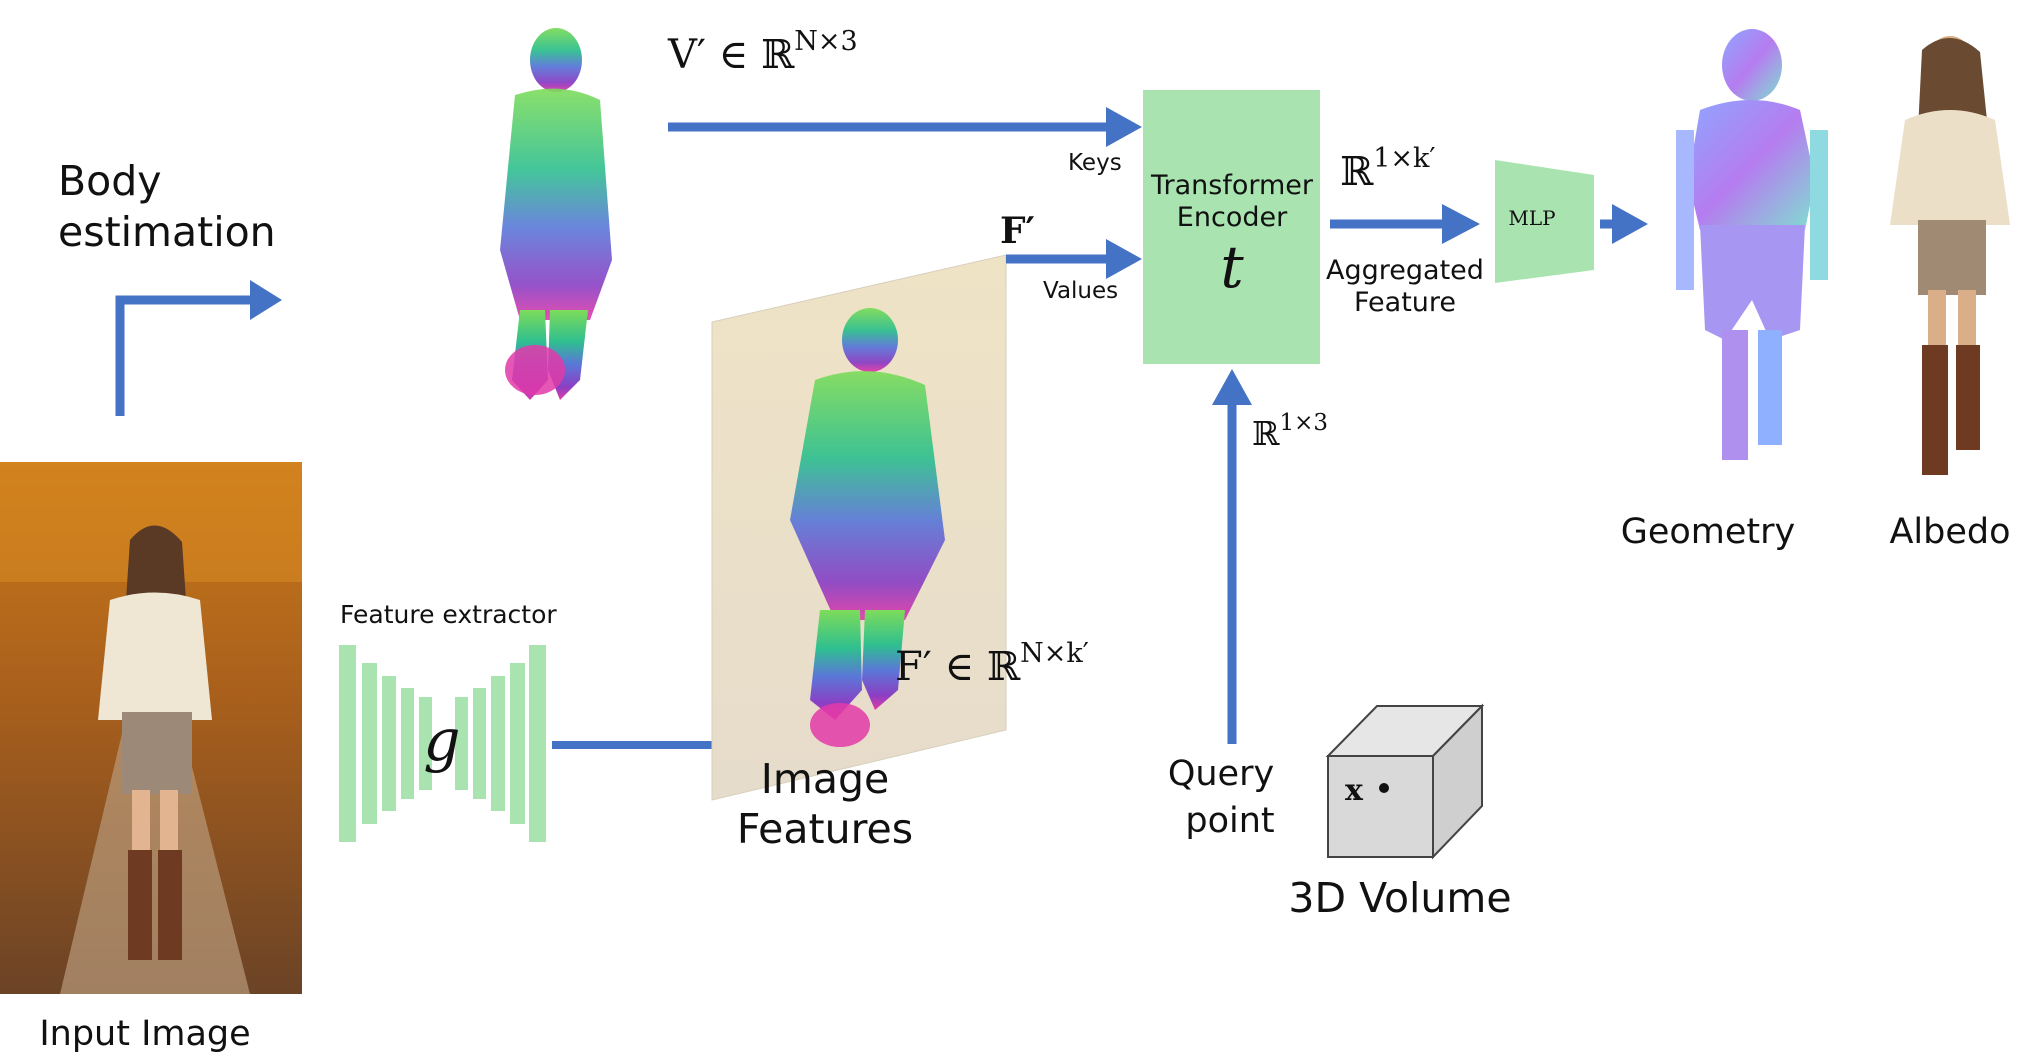 Image resolution: width=2023 pixels, height=1058 pixels. What do you see at coordinates (1017, 231) in the screenshot?
I see `f-prime-label: F′` at bounding box center [1017, 231].